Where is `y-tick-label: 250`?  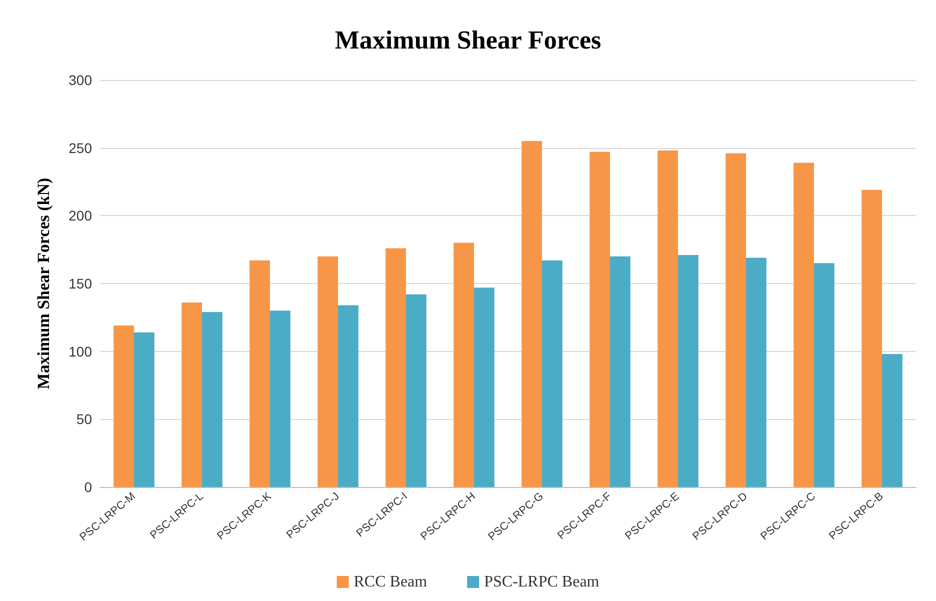 y-tick-label: 250 is located at coordinates (80, 148).